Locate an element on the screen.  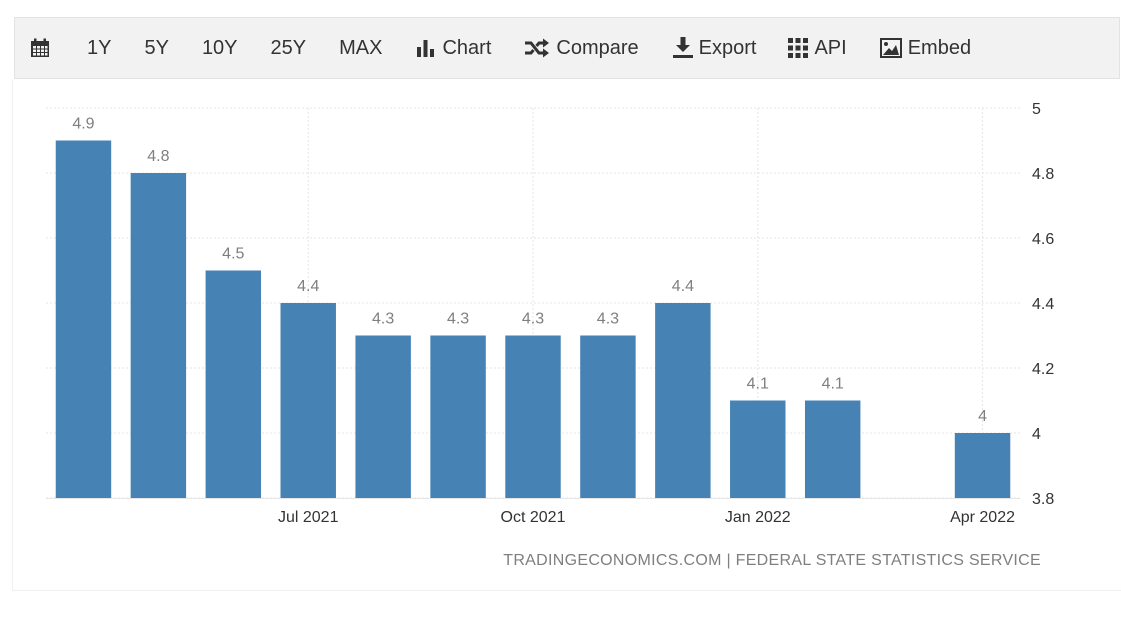
api-label: API is located at coordinates (830, 47).